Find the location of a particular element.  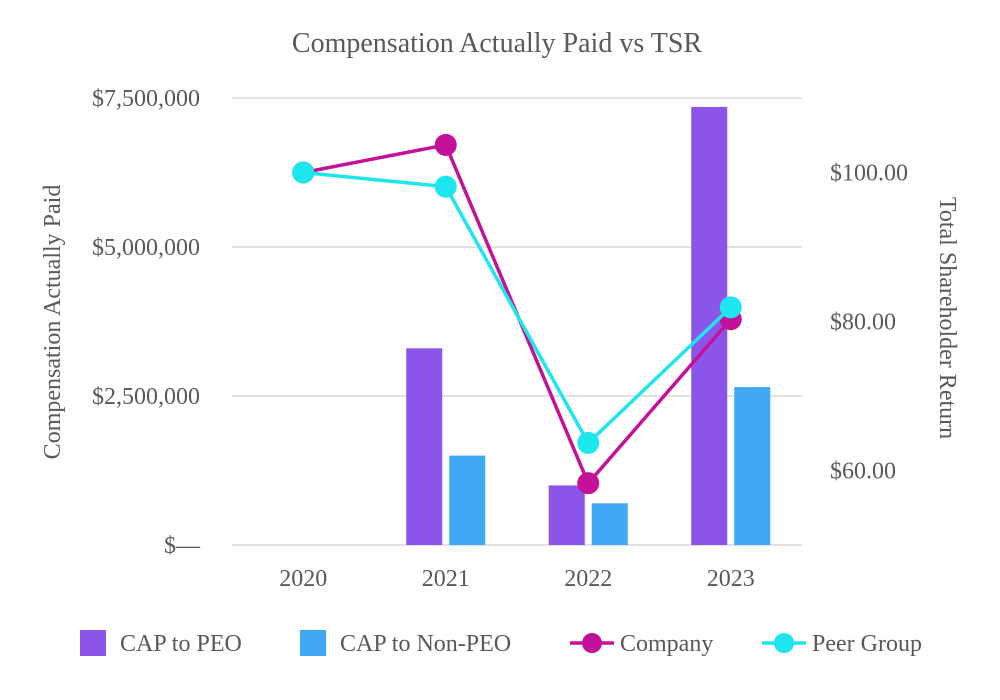

legend-label-cap-to-peo: CAP to PEO is located at coordinates (181, 644).